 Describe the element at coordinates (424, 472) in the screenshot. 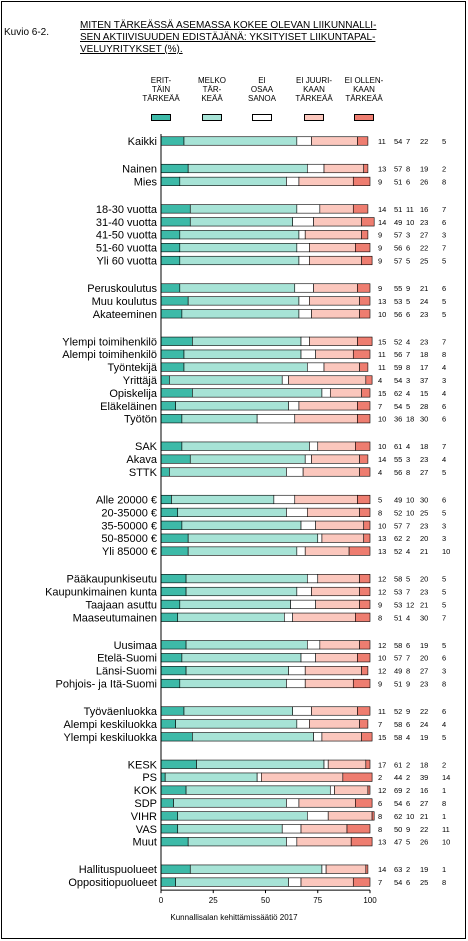

I see `value-label: 27` at that location.